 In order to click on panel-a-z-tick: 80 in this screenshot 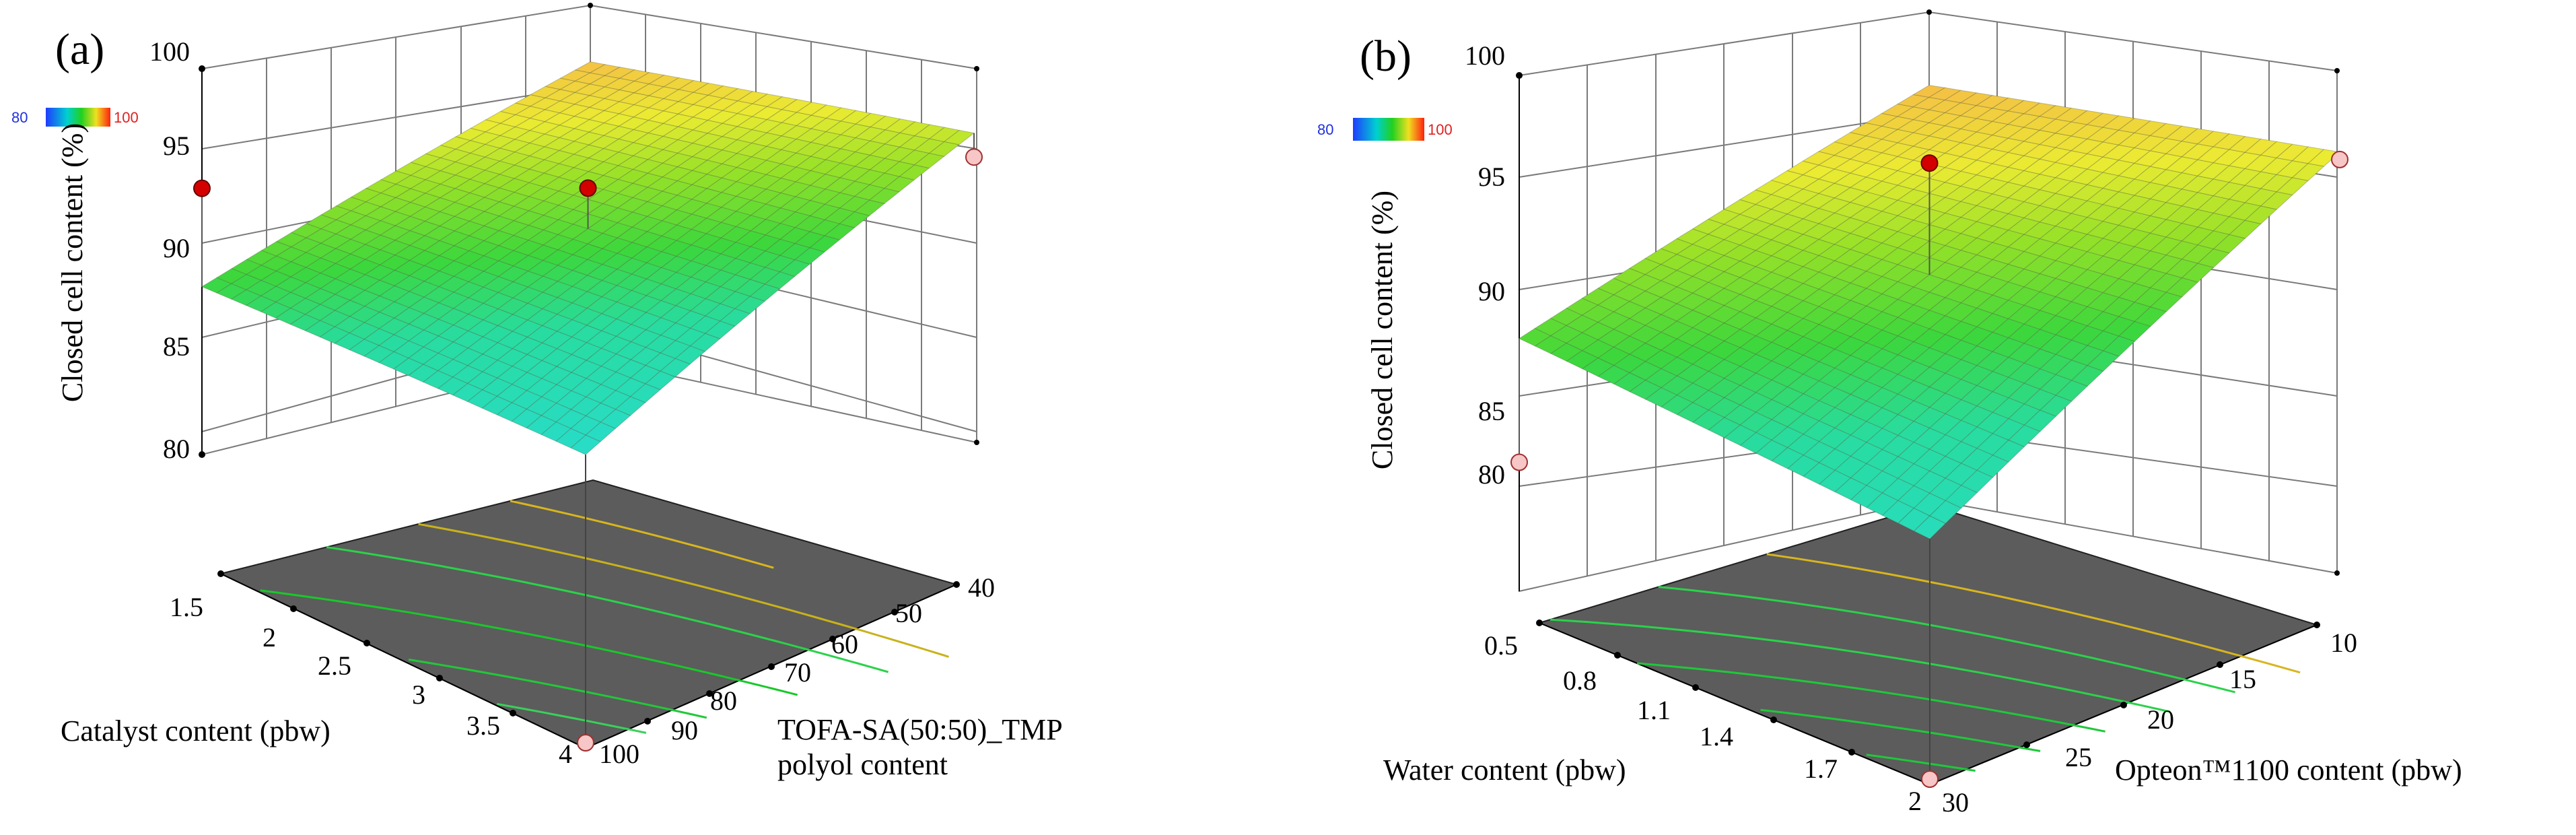, I will do `click(176, 449)`.